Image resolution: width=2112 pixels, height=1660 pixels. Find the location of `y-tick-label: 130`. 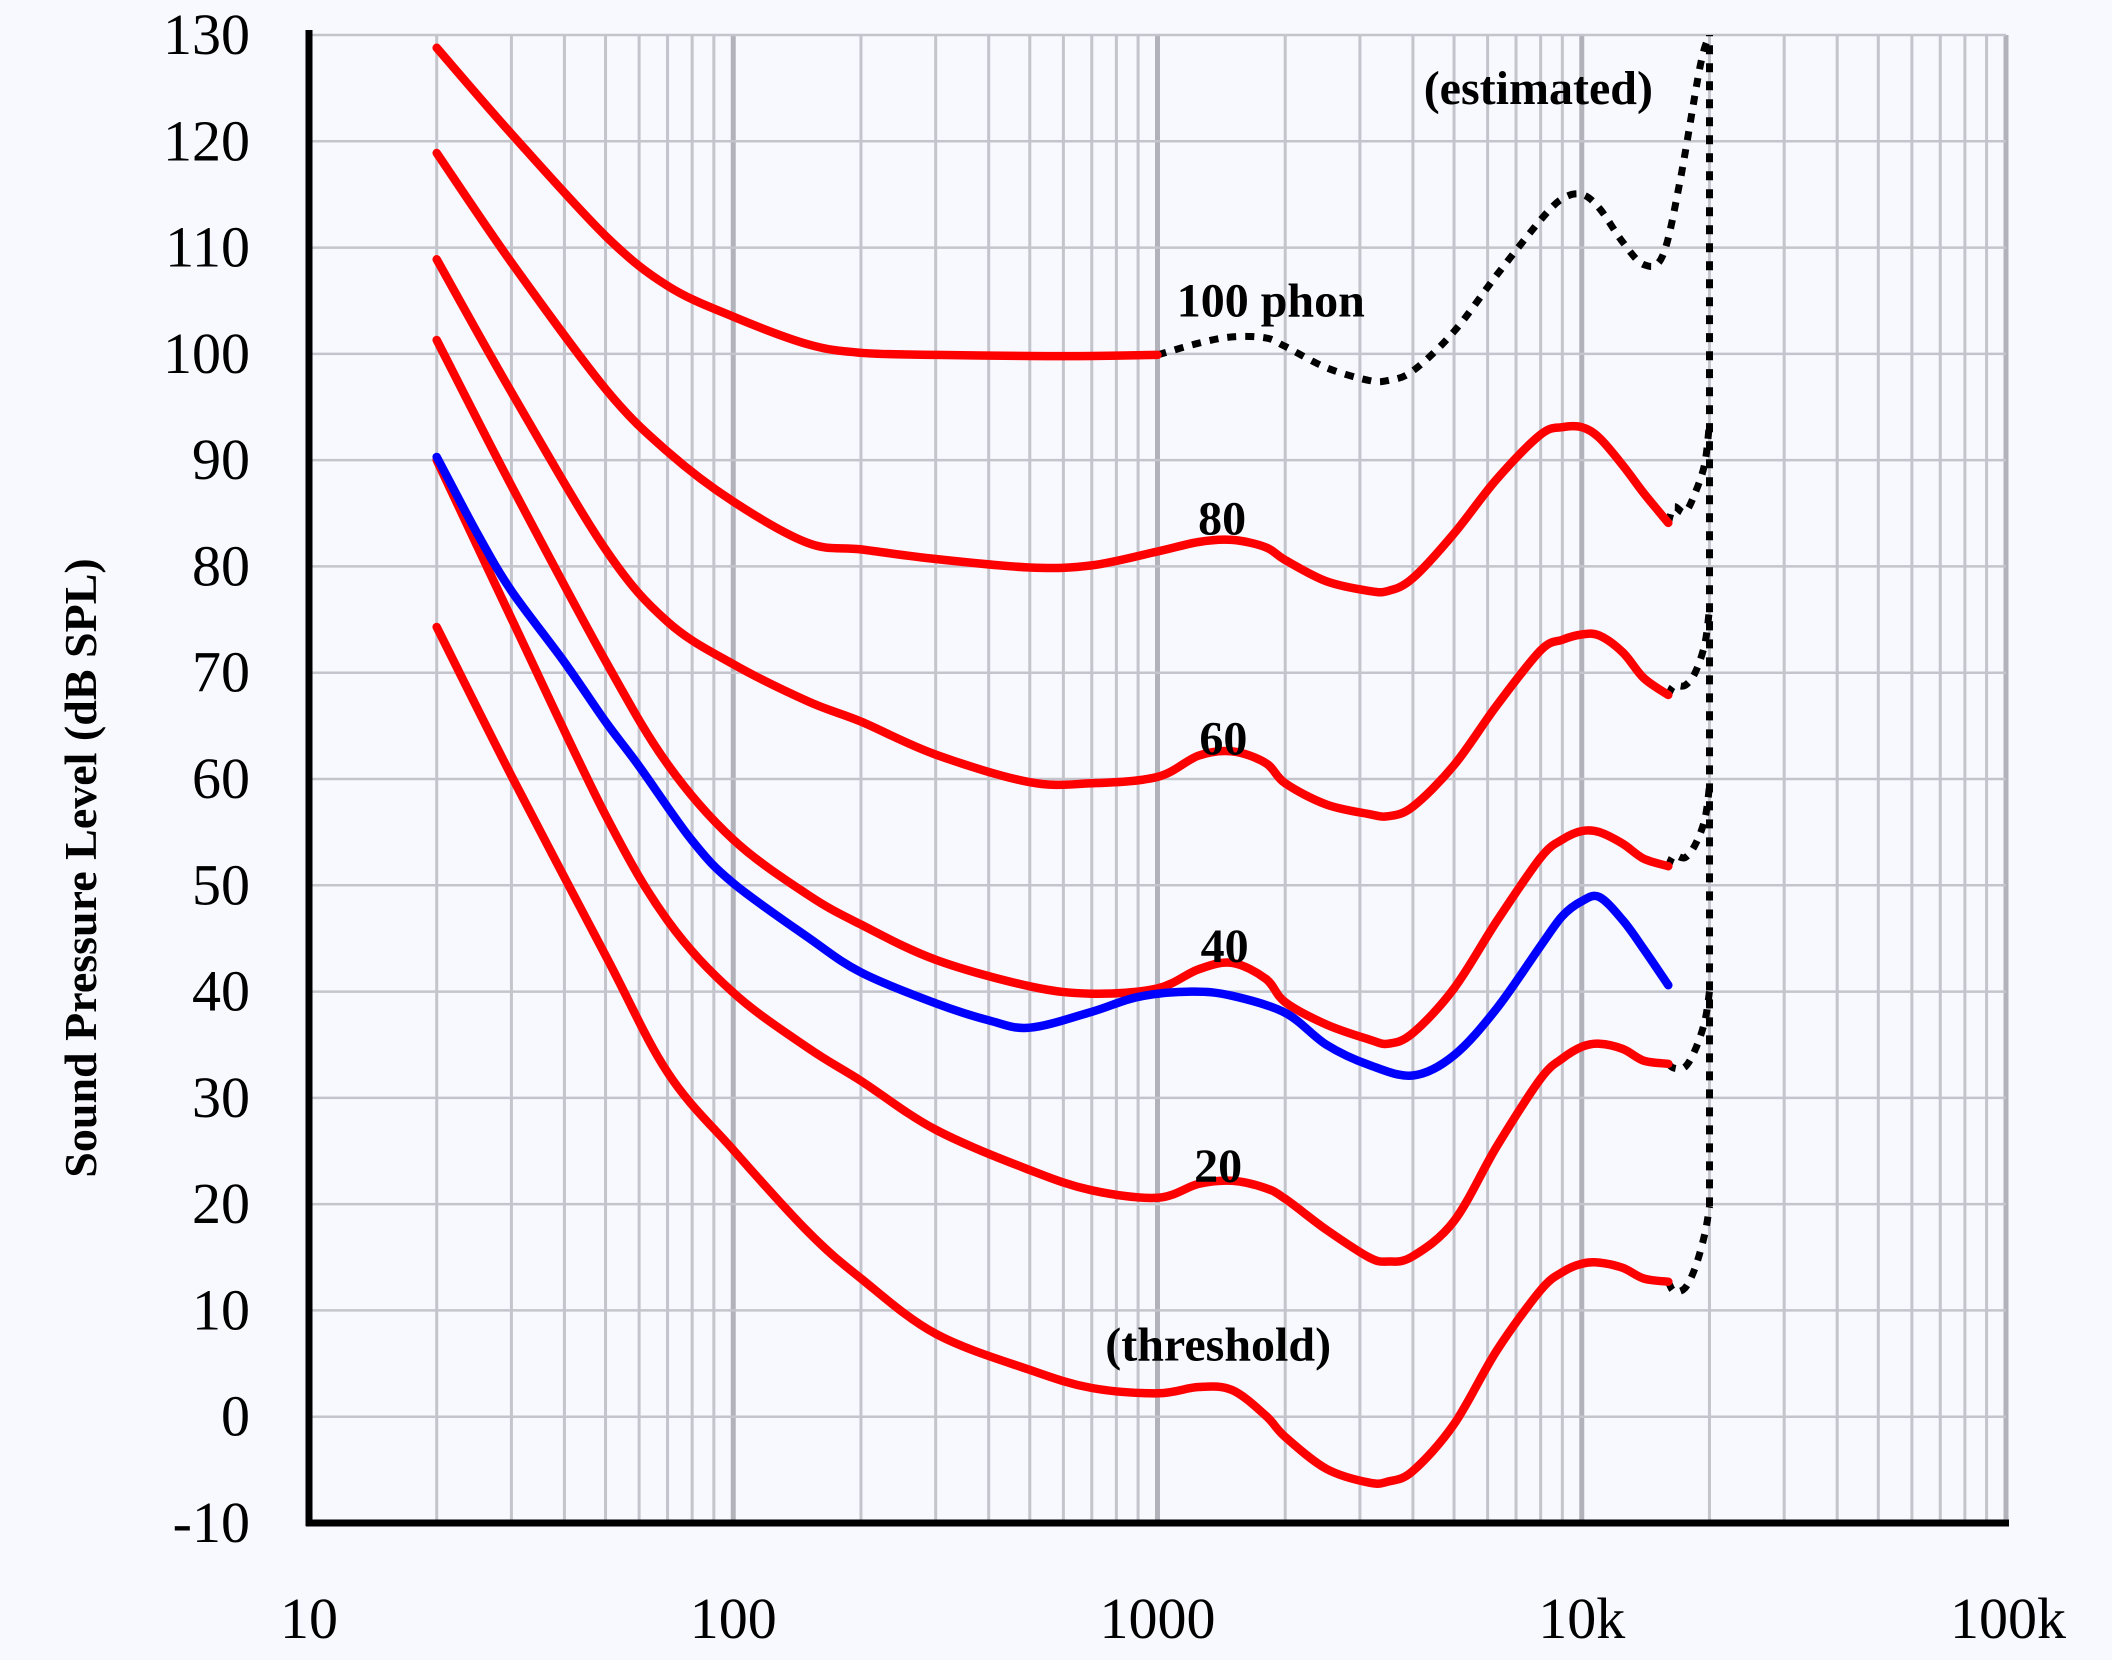

y-tick-label: 130 is located at coordinates (206, 34).